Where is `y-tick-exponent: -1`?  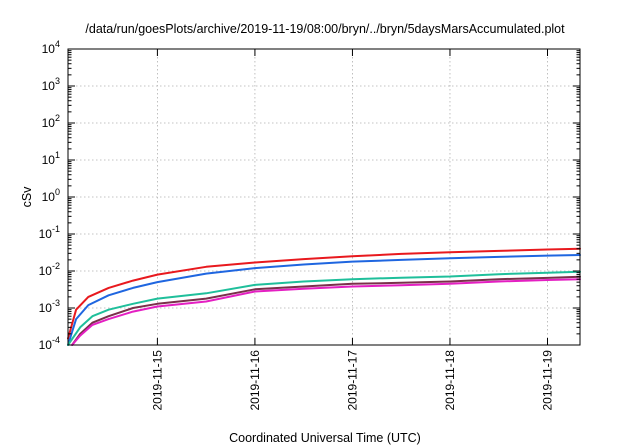 y-tick-exponent: -1 is located at coordinates (56, 229).